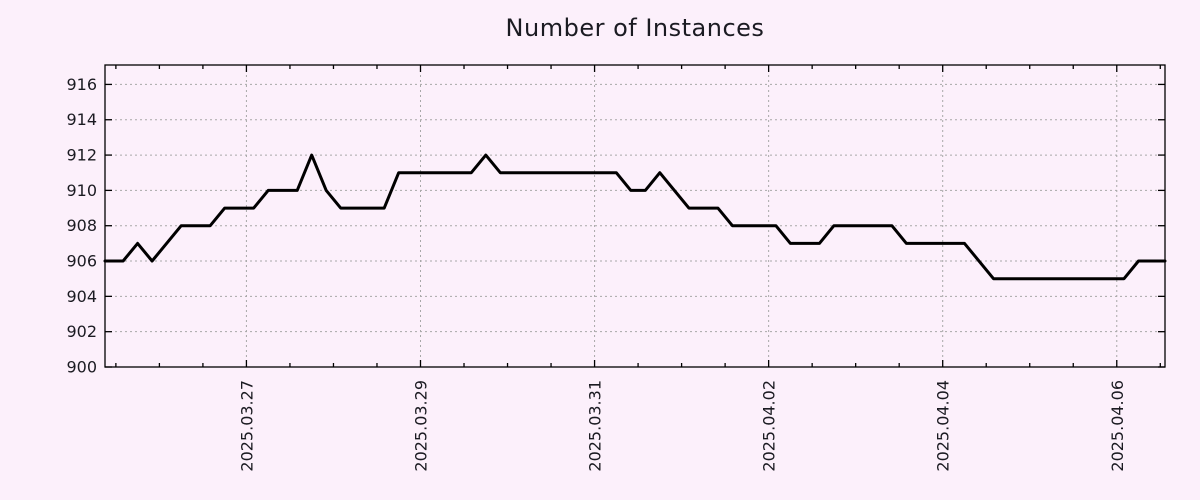  What do you see at coordinates (81, 261) in the screenshot?
I see `y-tick-label: 906` at bounding box center [81, 261].